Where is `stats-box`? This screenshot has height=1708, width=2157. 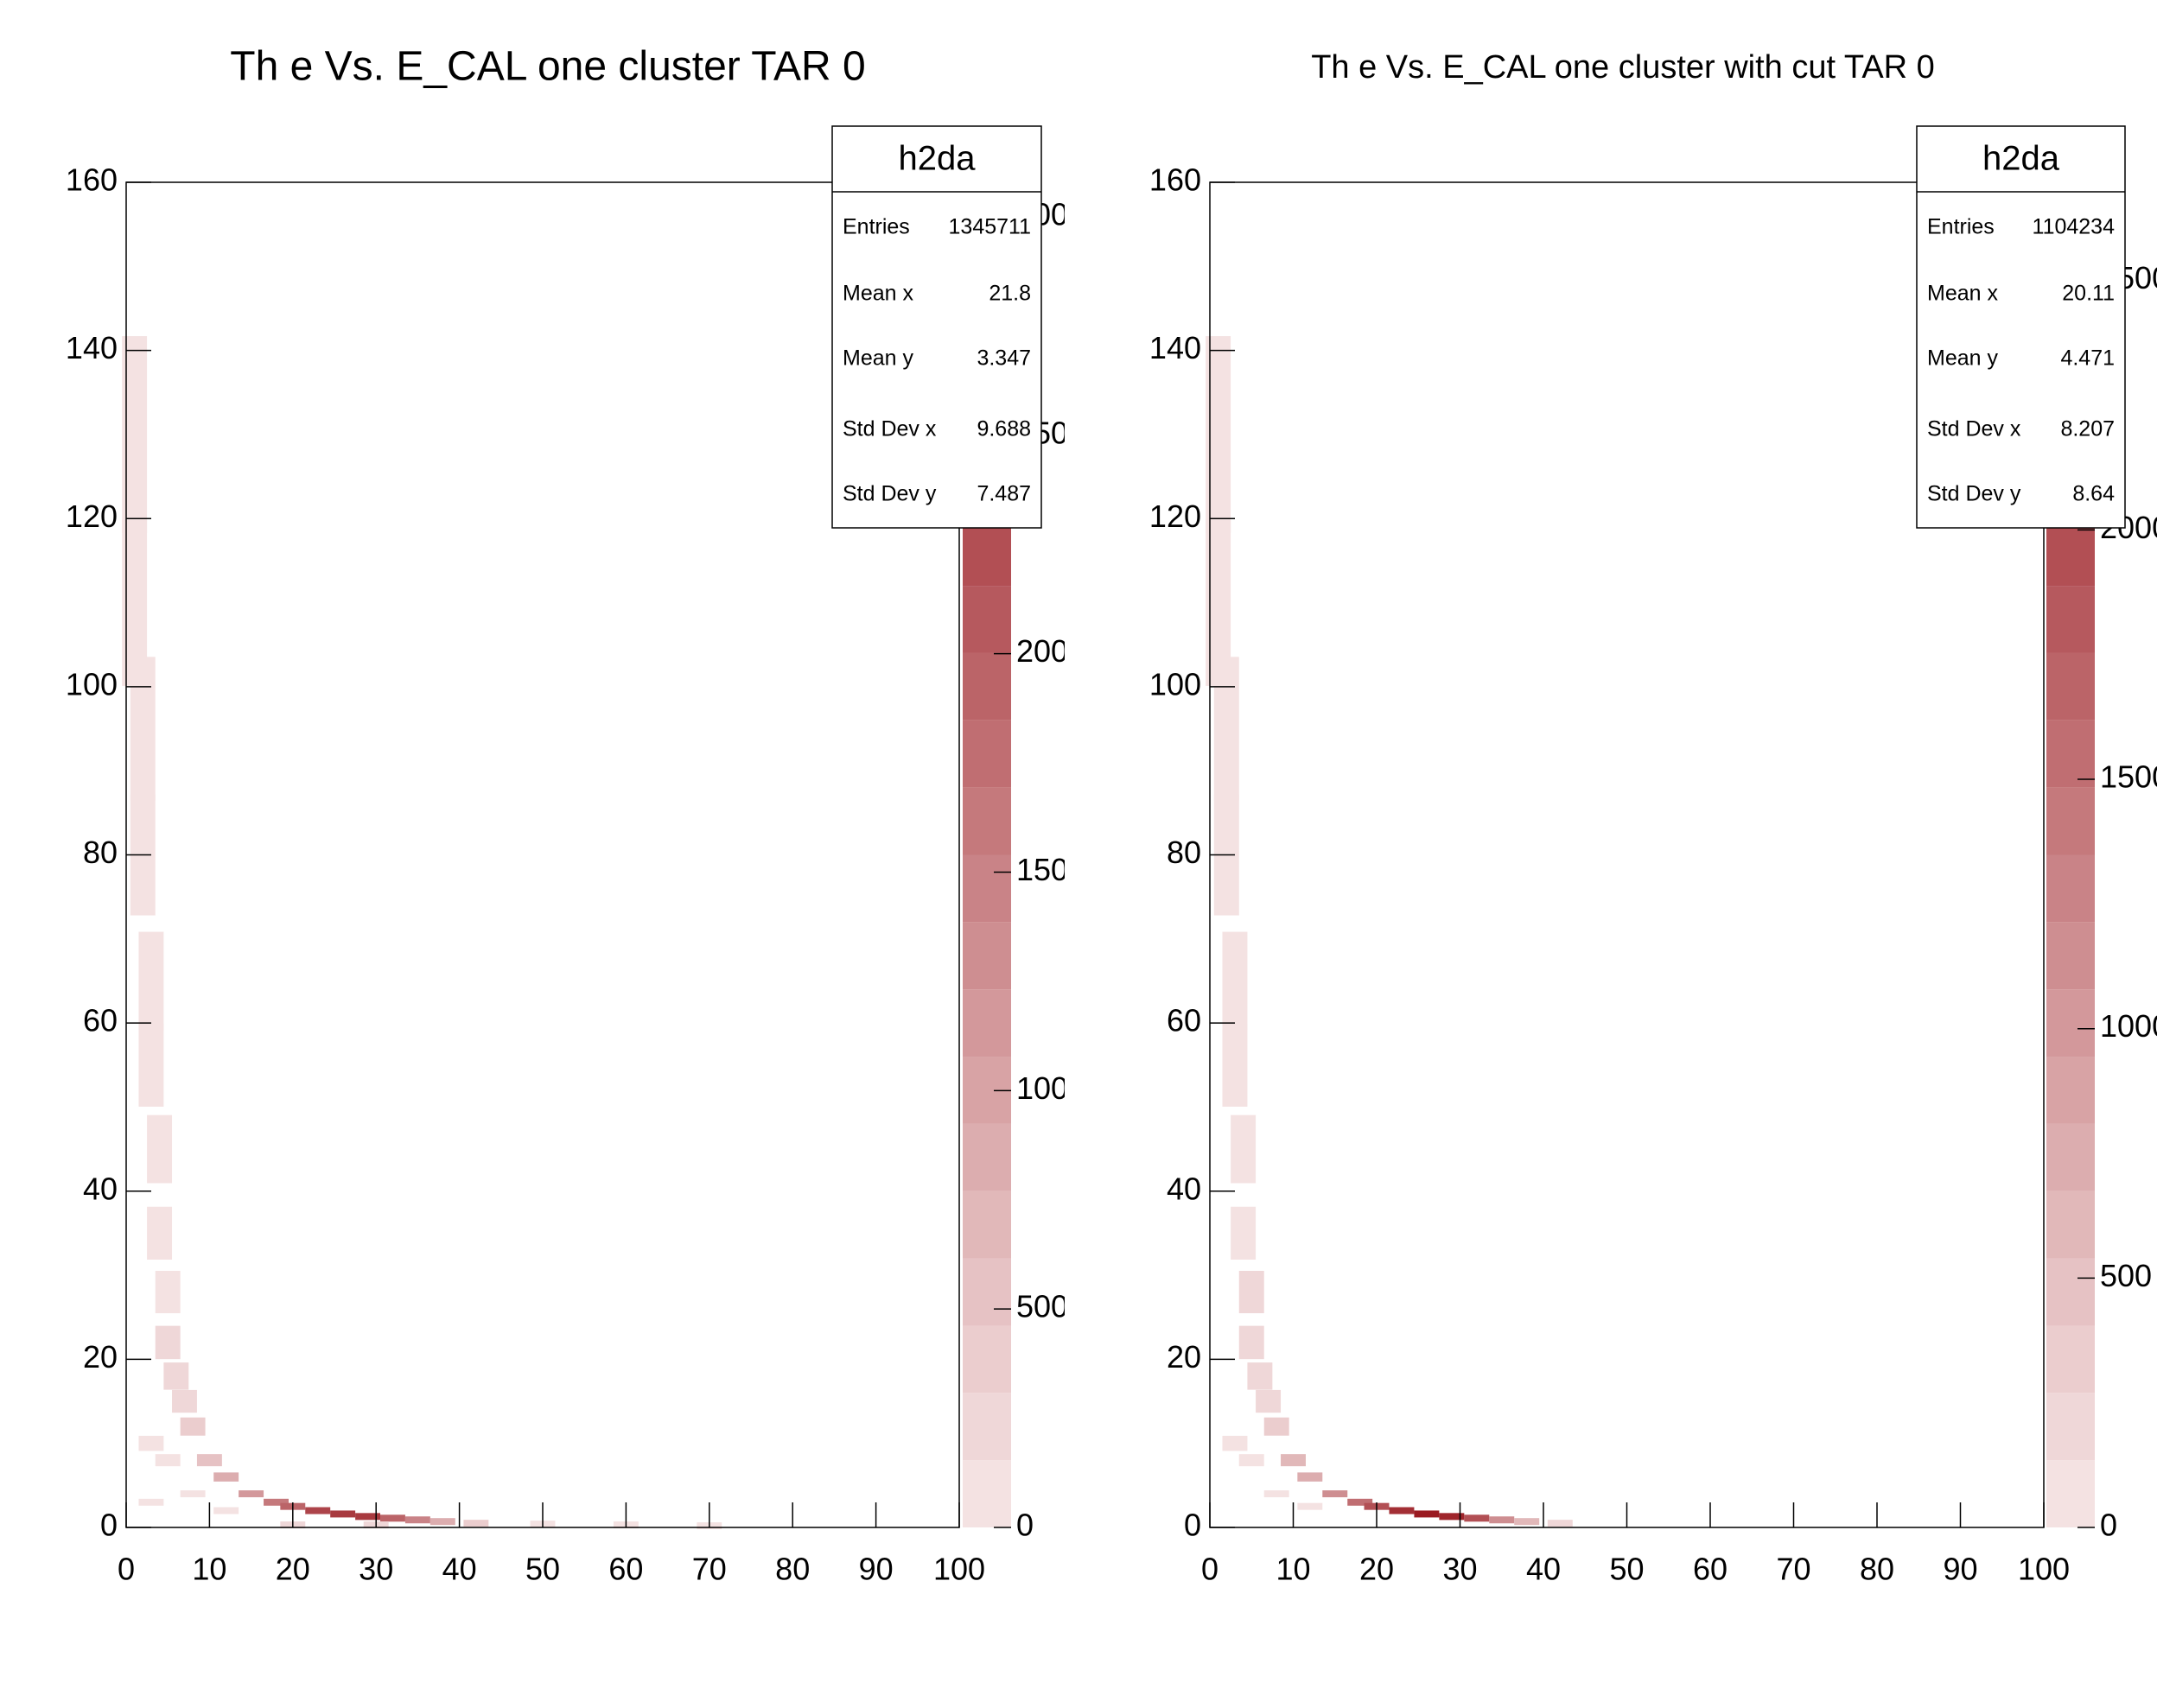
stats-box is located at coordinates (937, 327).